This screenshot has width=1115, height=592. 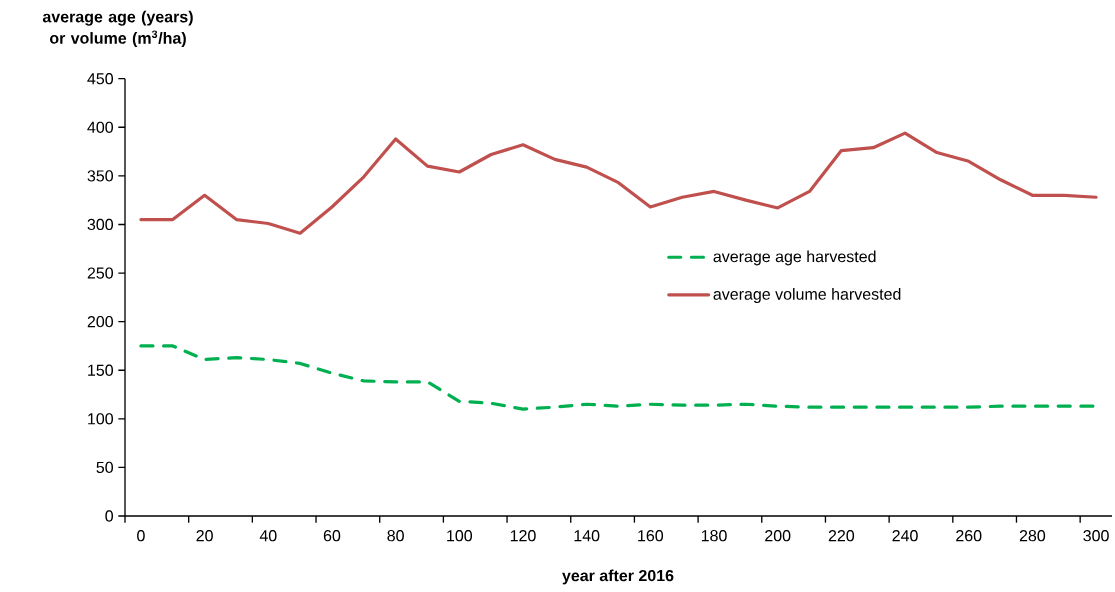 What do you see at coordinates (460, 536) in the screenshot?
I see `x-tick-label: 100` at bounding box center [460, 536].